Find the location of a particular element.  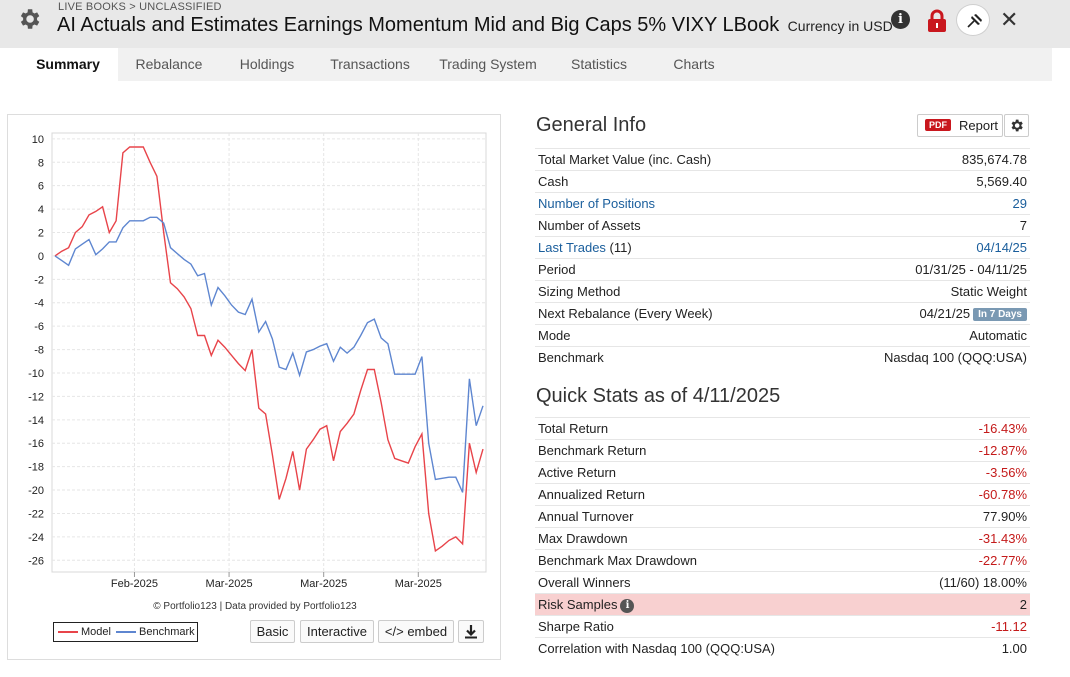

report-settings-button is located at coordinates (1016, 125).